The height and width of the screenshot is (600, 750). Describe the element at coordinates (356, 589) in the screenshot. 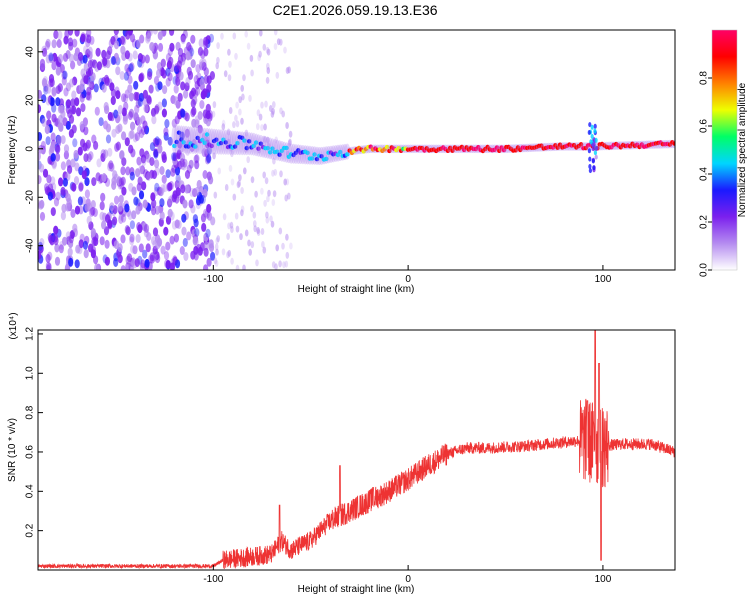

I see `snr-x-label: Height of straight line (km)` at that location.